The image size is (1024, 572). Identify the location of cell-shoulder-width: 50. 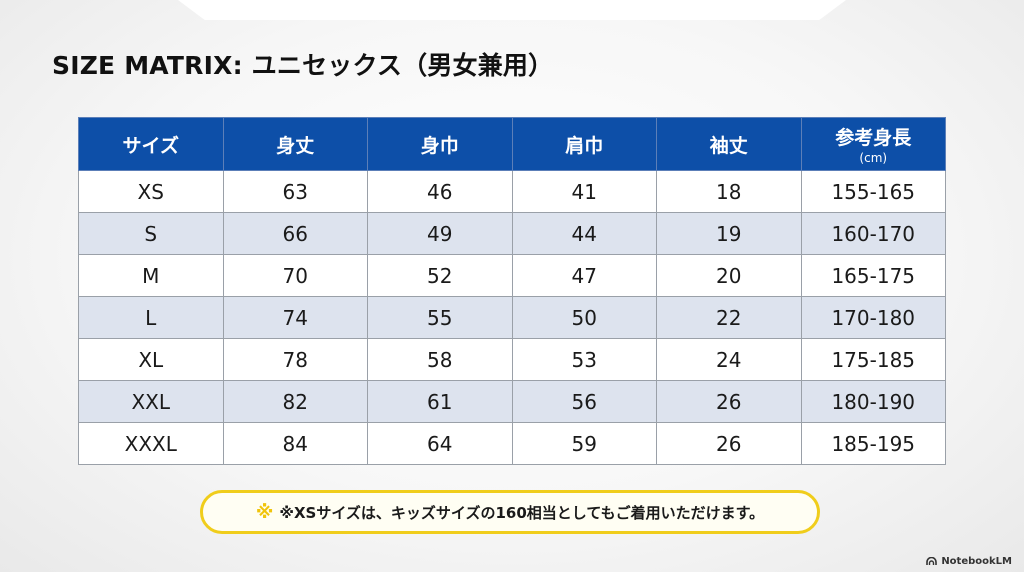
(584, 317).